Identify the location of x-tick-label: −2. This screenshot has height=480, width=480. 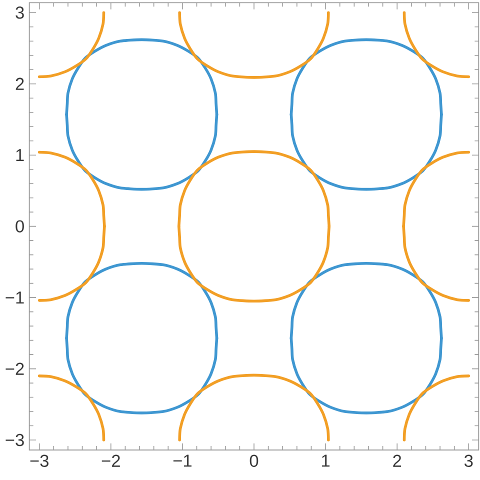
(111, 460).